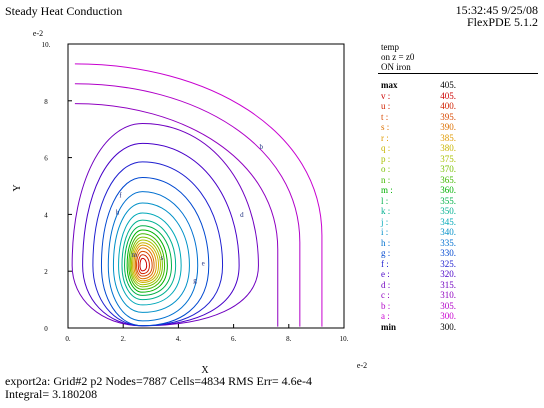  Describe the element at coordinates (420, 327) in the screenshot. I see `legend-row: min 300.` at that location.